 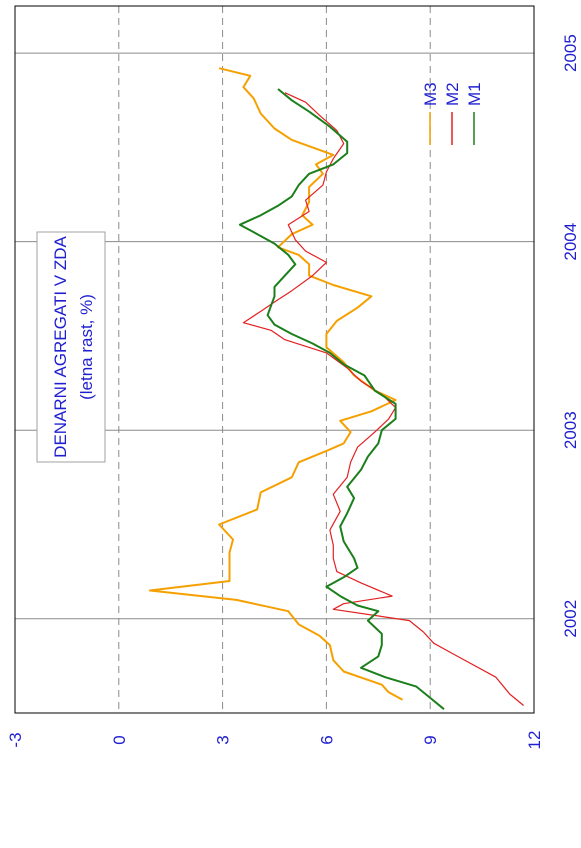 I want to click on value-tick-label: -3, so click(x=15, y=739).